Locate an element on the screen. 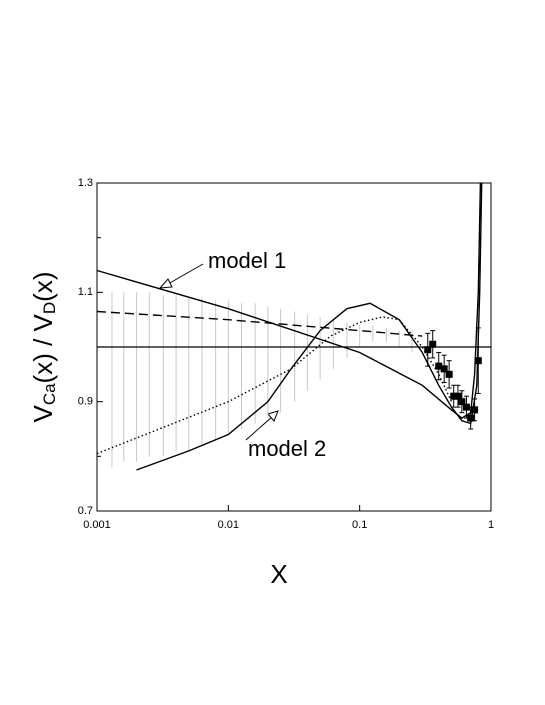 The width and height of the screenshot is (545, 705). y-tick-label: 1.3 is located at coordinates (85, 183).